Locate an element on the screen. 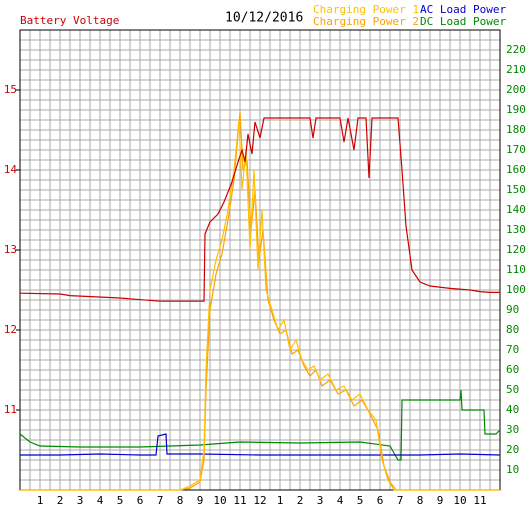  y2-tick-label: 150 is located at coordinates (516, 189).